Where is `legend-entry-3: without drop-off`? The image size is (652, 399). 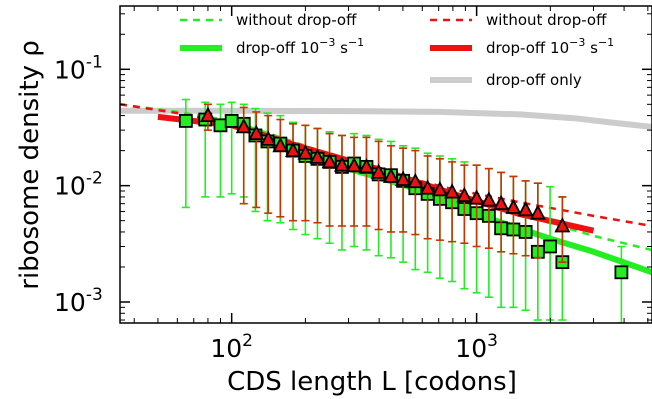 legend-entry-3: without drop-off is located at coordinates (518, 20).